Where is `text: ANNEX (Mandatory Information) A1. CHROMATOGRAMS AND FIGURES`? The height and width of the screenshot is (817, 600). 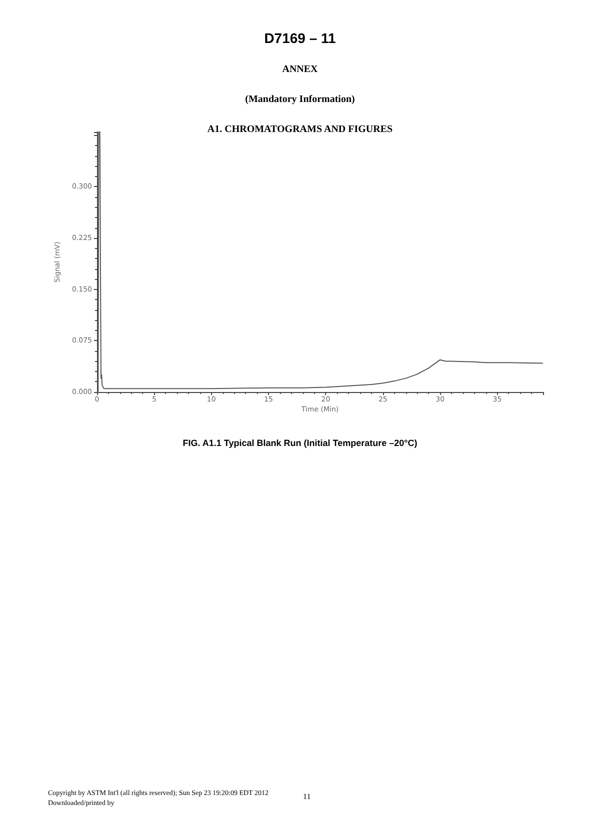 text: ANNEX (Mandatory Information) A1. CHROMATOGRAMS AND FIGURES is located at coordinates (300, 99).